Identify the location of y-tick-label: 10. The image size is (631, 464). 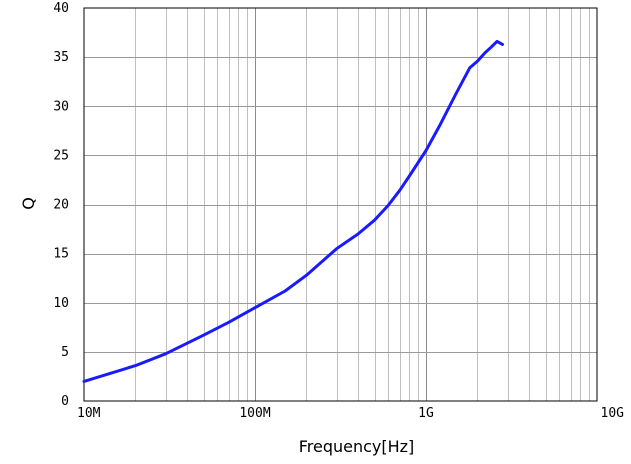
(61, 303).